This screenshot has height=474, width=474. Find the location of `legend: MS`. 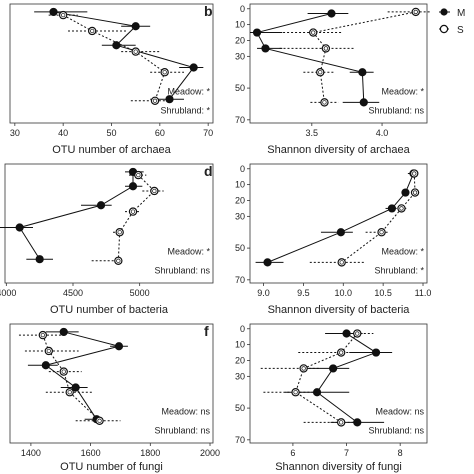

legend: MS is located at coordinates (452, 22).